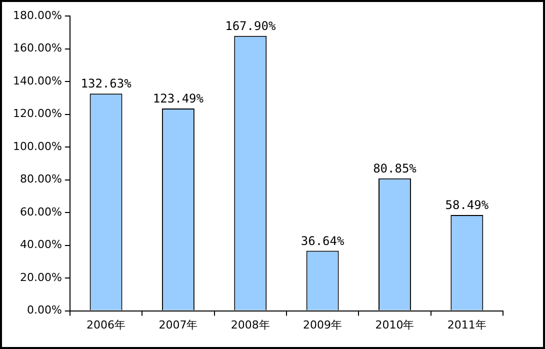 The height and width of the screenshot is (349, 545). What do you see at coordinates (394, 325) in the screenshot?
I see `x-tick-label: 2010年` at bounding box center [394, 325].